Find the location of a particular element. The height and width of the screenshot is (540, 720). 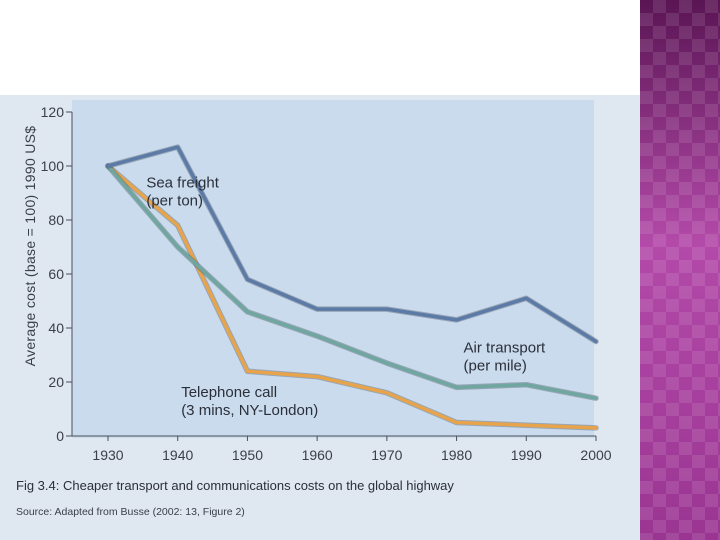

x-tick-label: 1960 is located at coordinates (317, 455).